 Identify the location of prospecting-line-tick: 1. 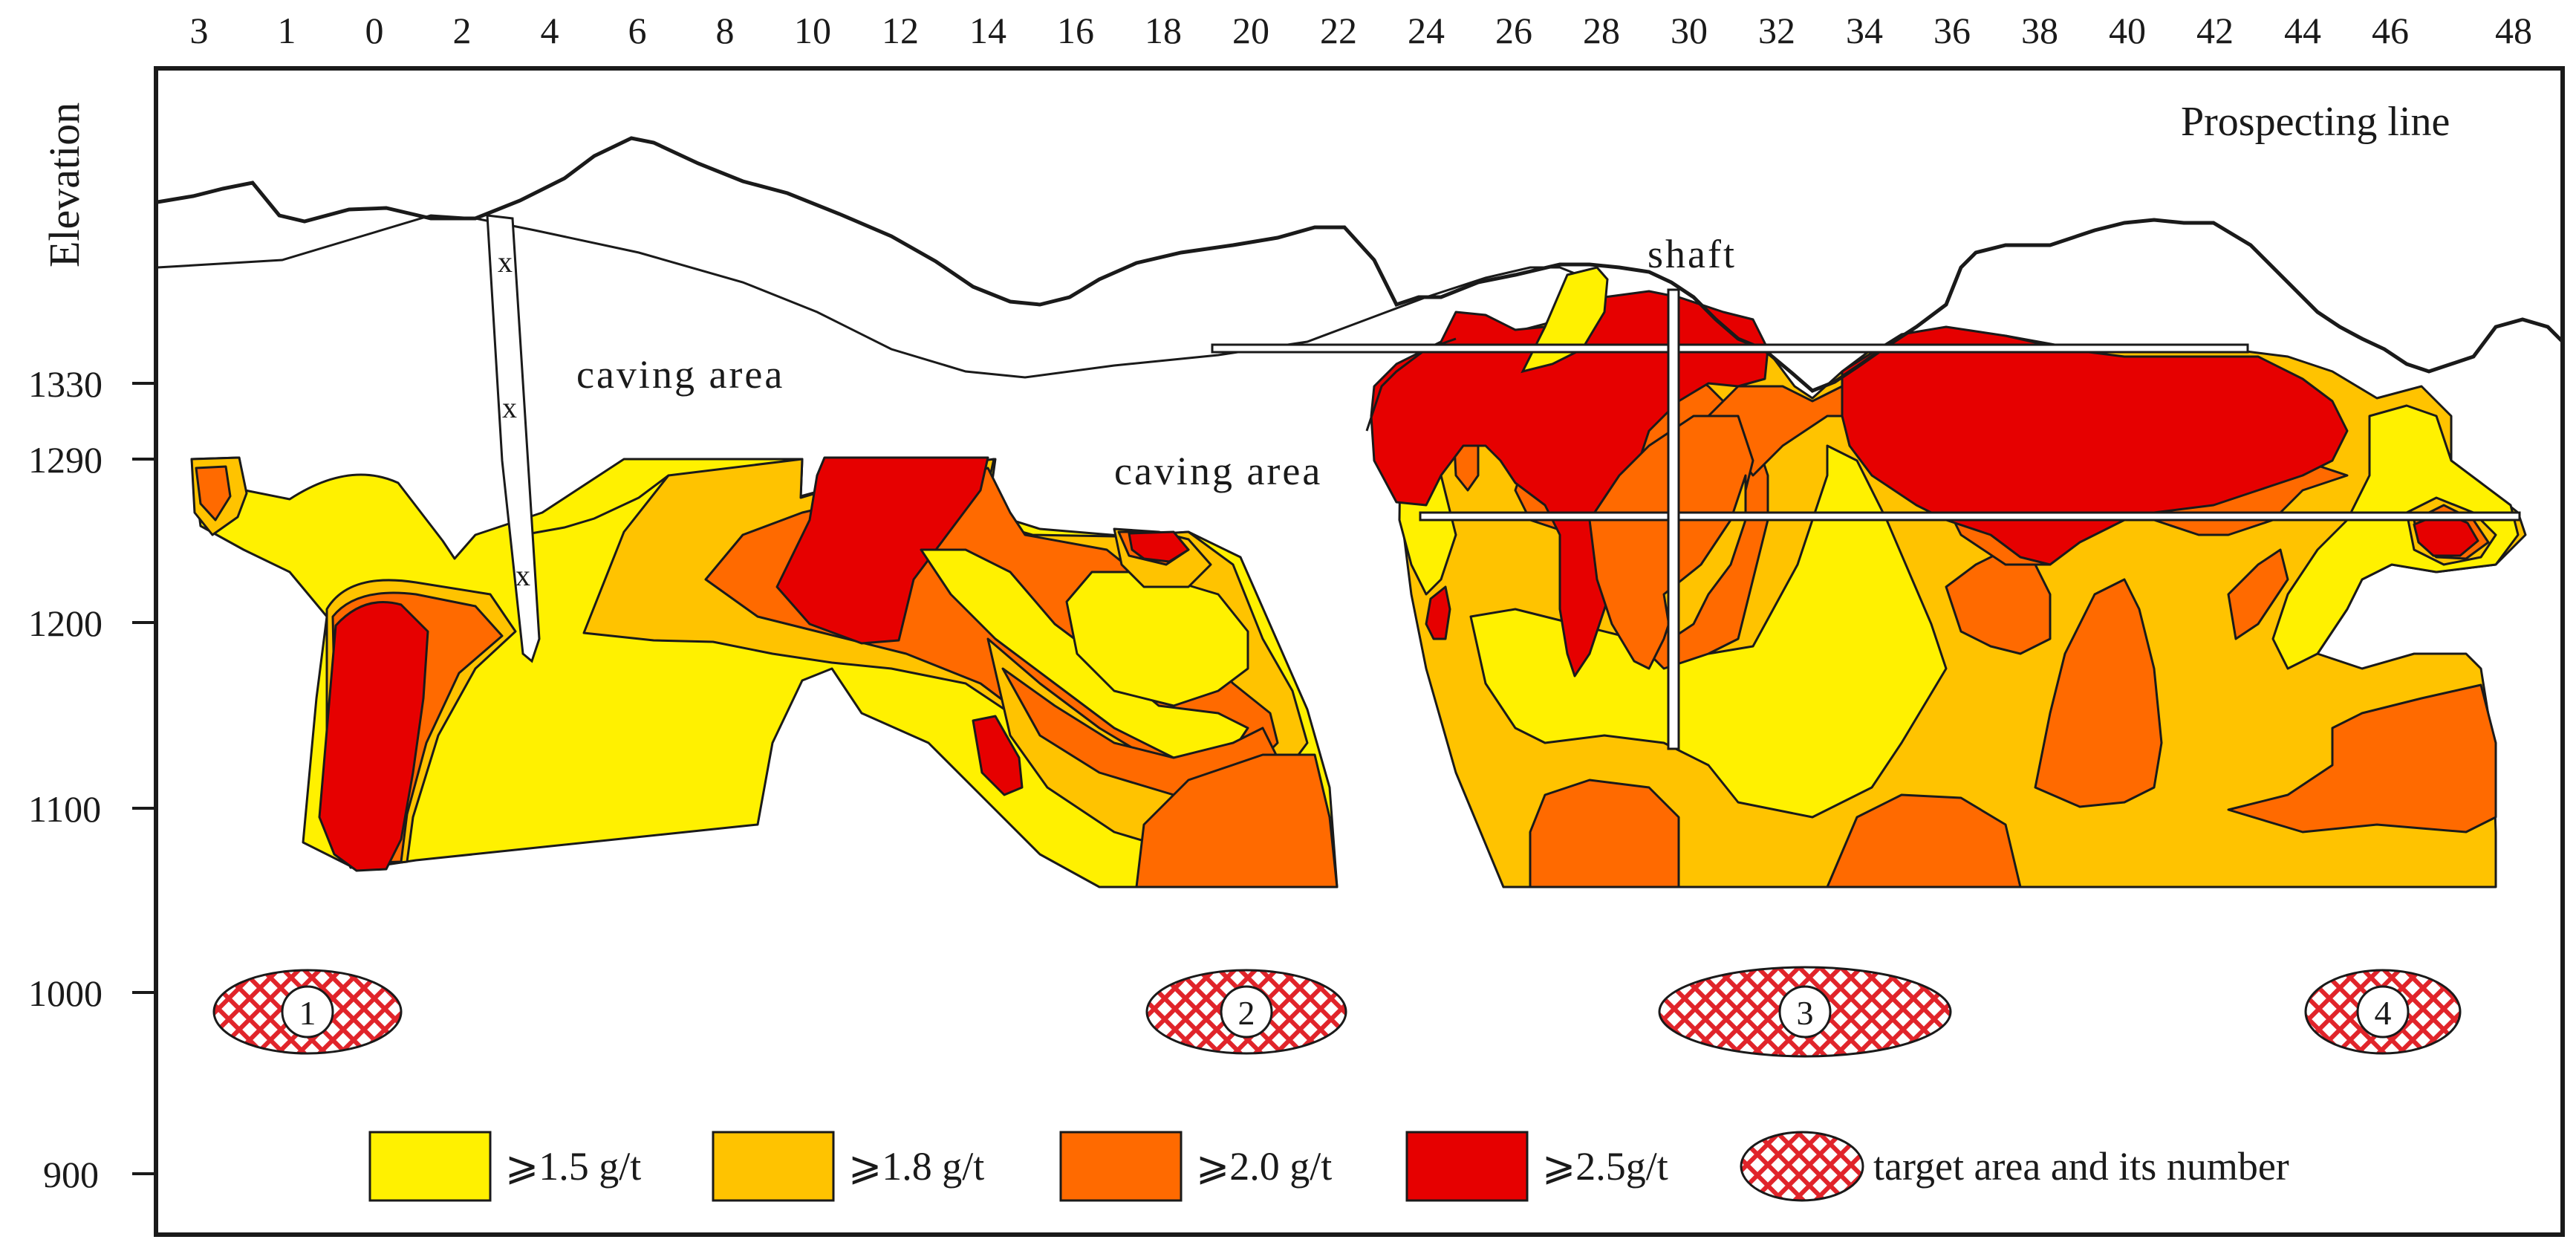
(287, 30).